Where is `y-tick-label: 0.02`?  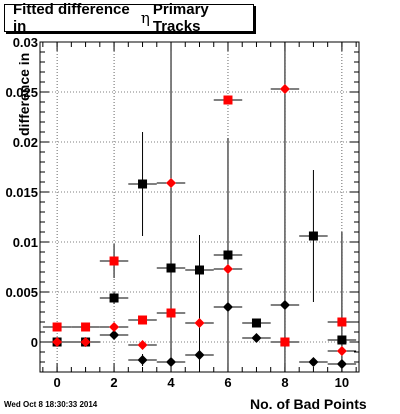 y-tick-label: 0.02 is located at coordinates (25, 142).